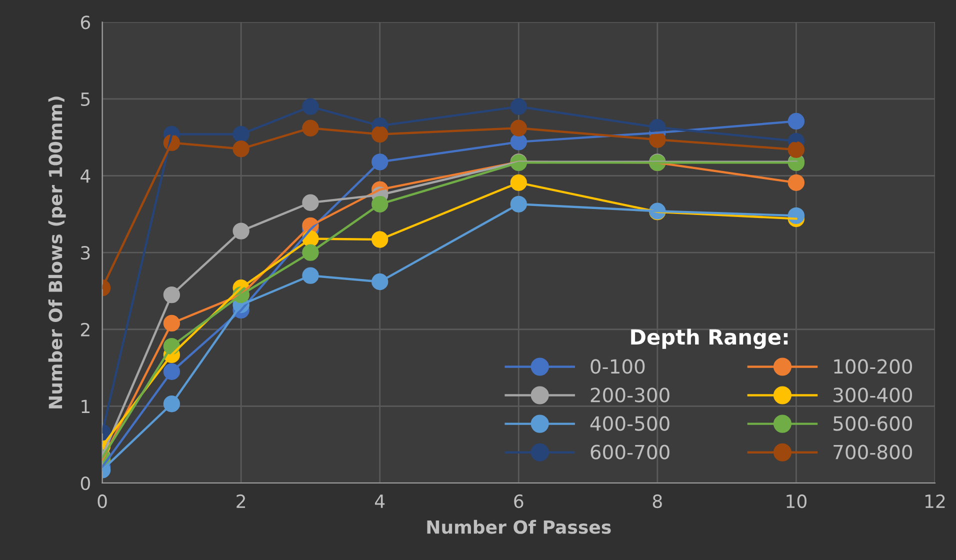 This screenshot has width=956, height=560. What do you see at coordinates (86, 407) in the screenshot?
I see `y-tick-label: 1` at bounding box center [86, 407].